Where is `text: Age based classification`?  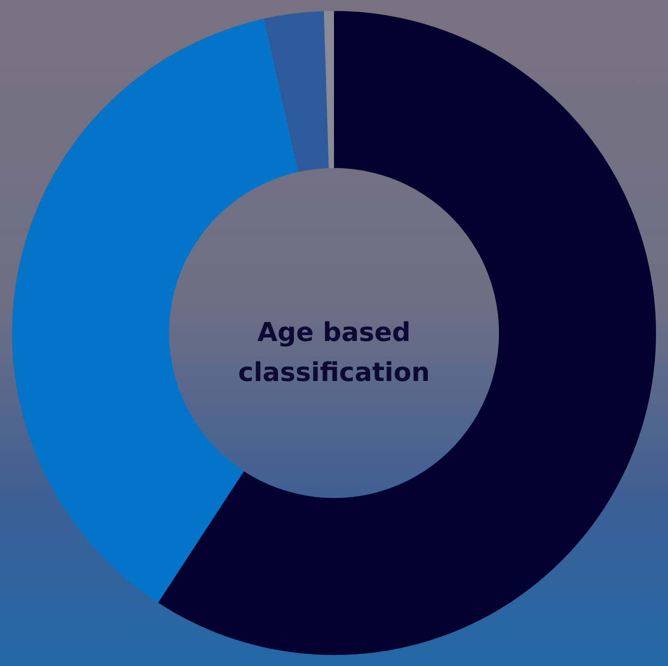 text: Age based classification is located at coordinates (334, 353).